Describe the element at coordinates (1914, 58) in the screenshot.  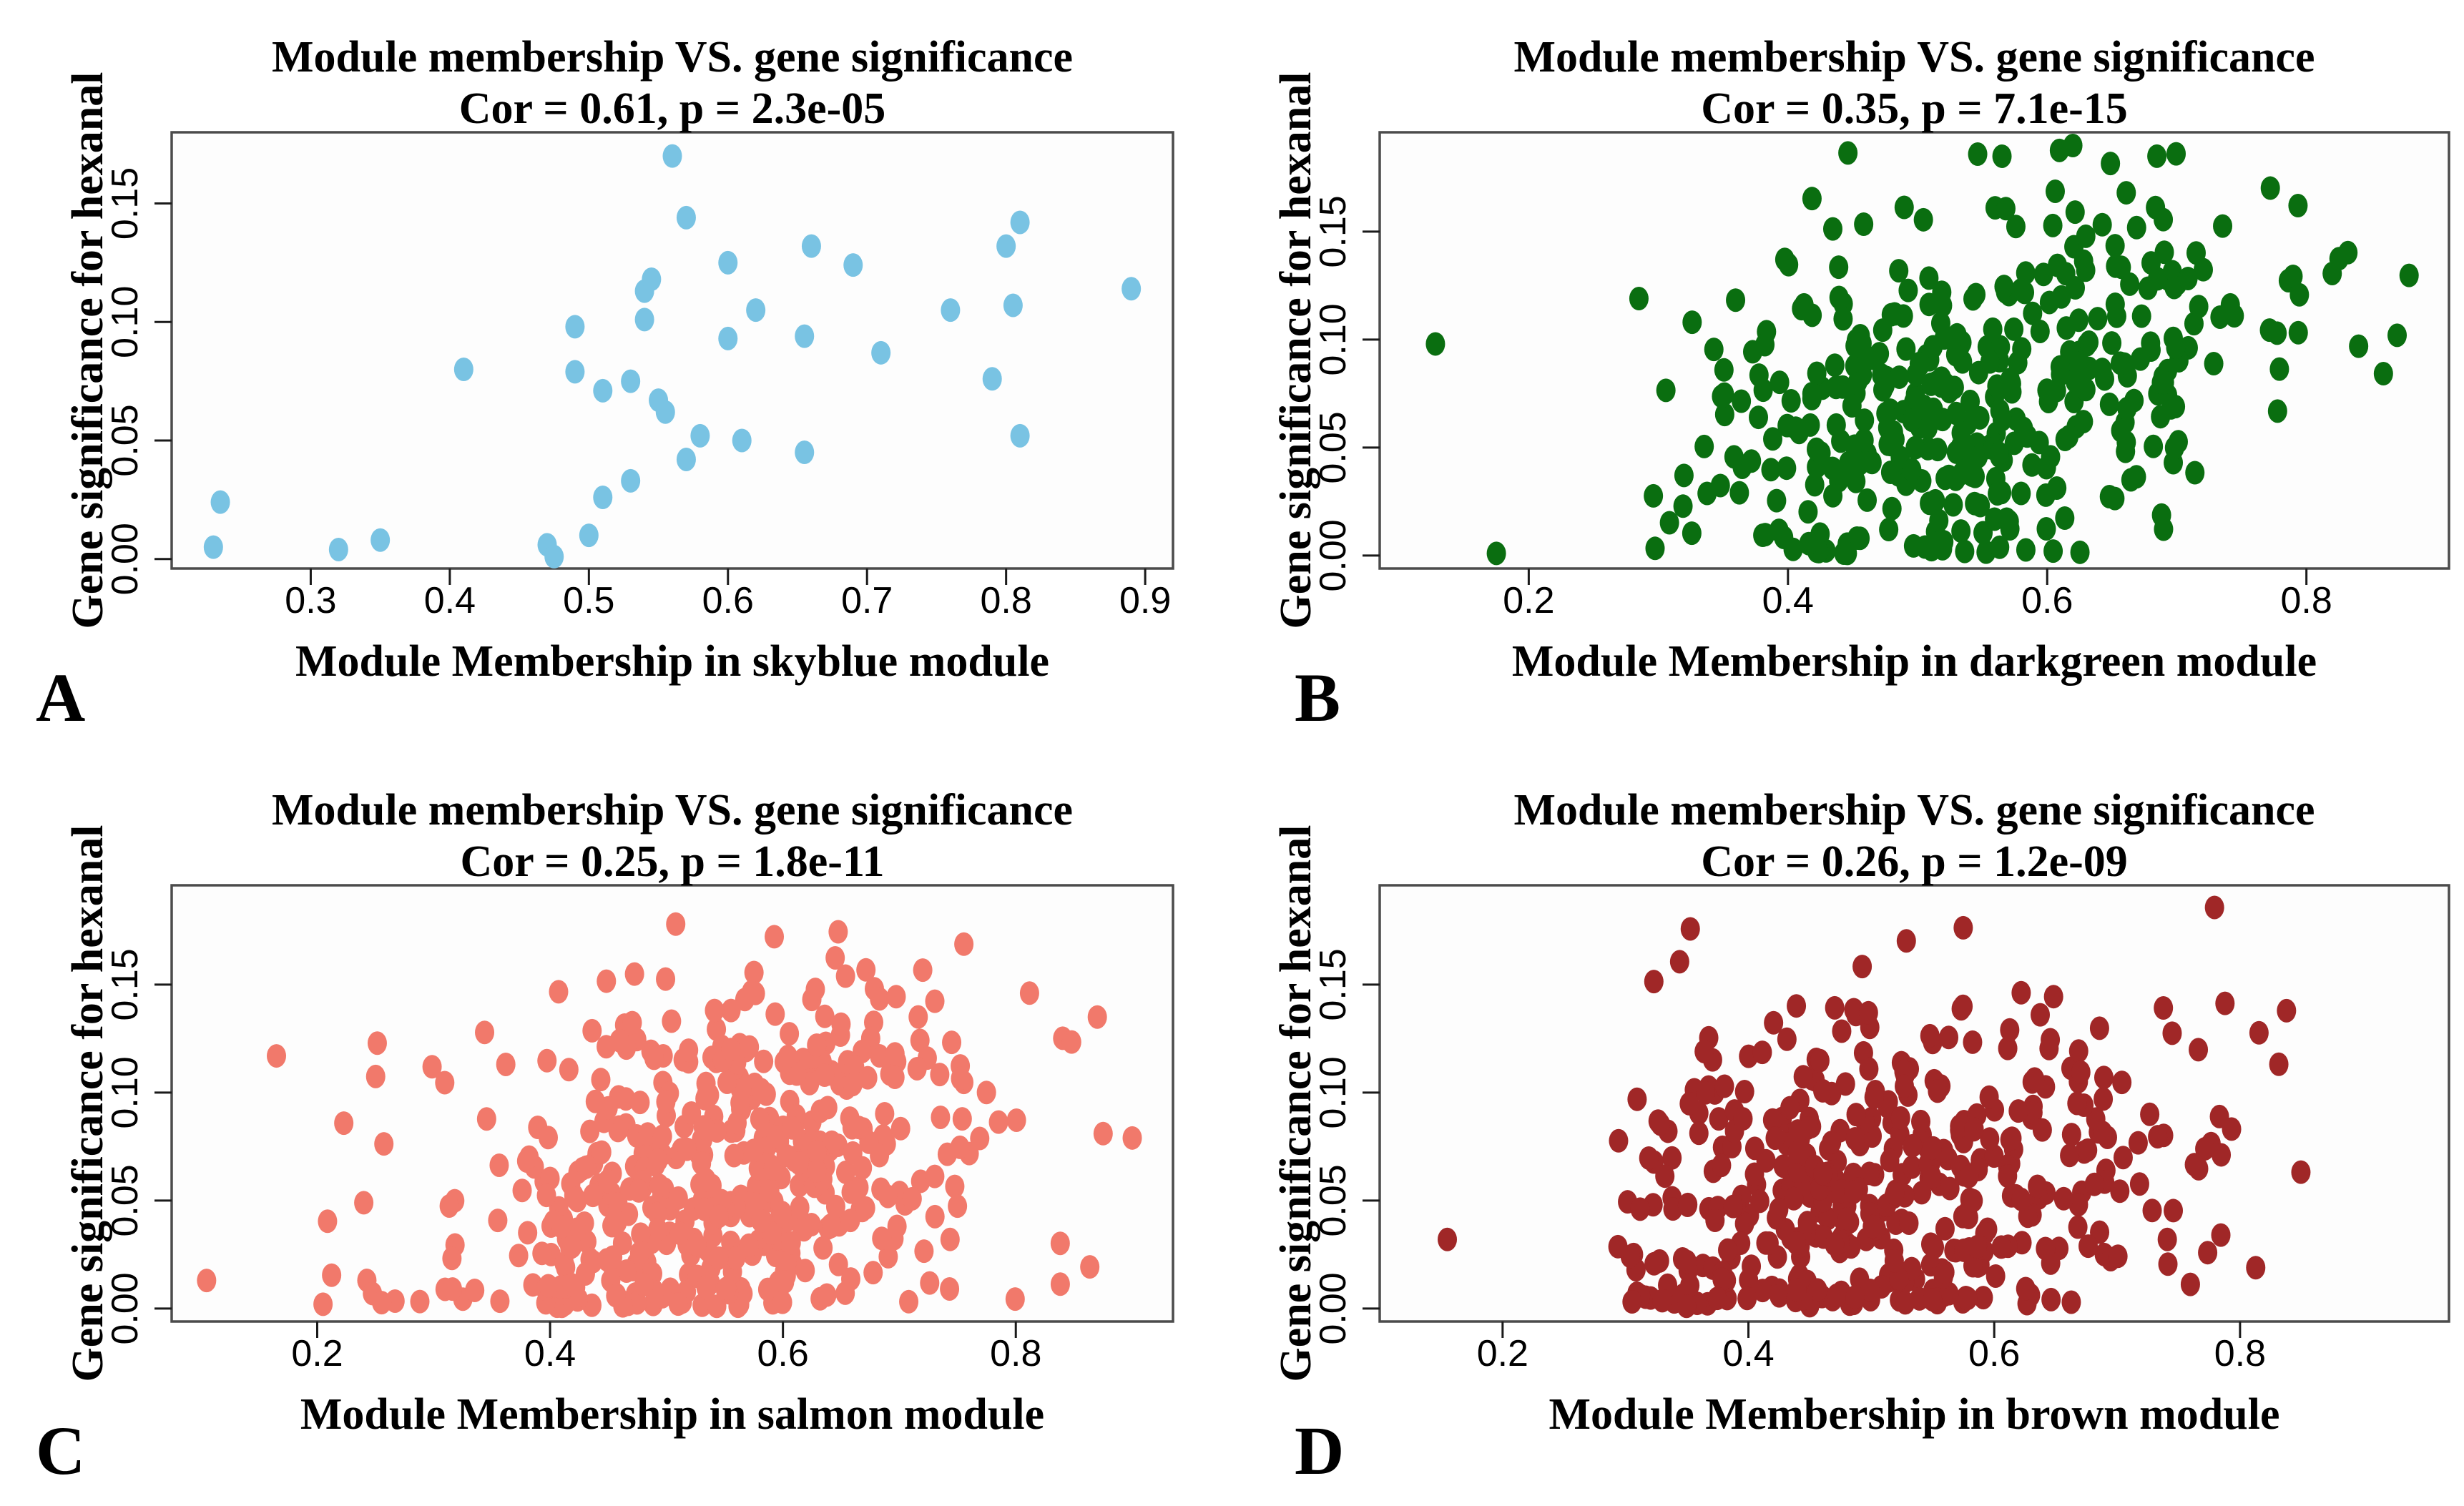
I see `panel-B-title: Module membership VS. gene significance` at that location.